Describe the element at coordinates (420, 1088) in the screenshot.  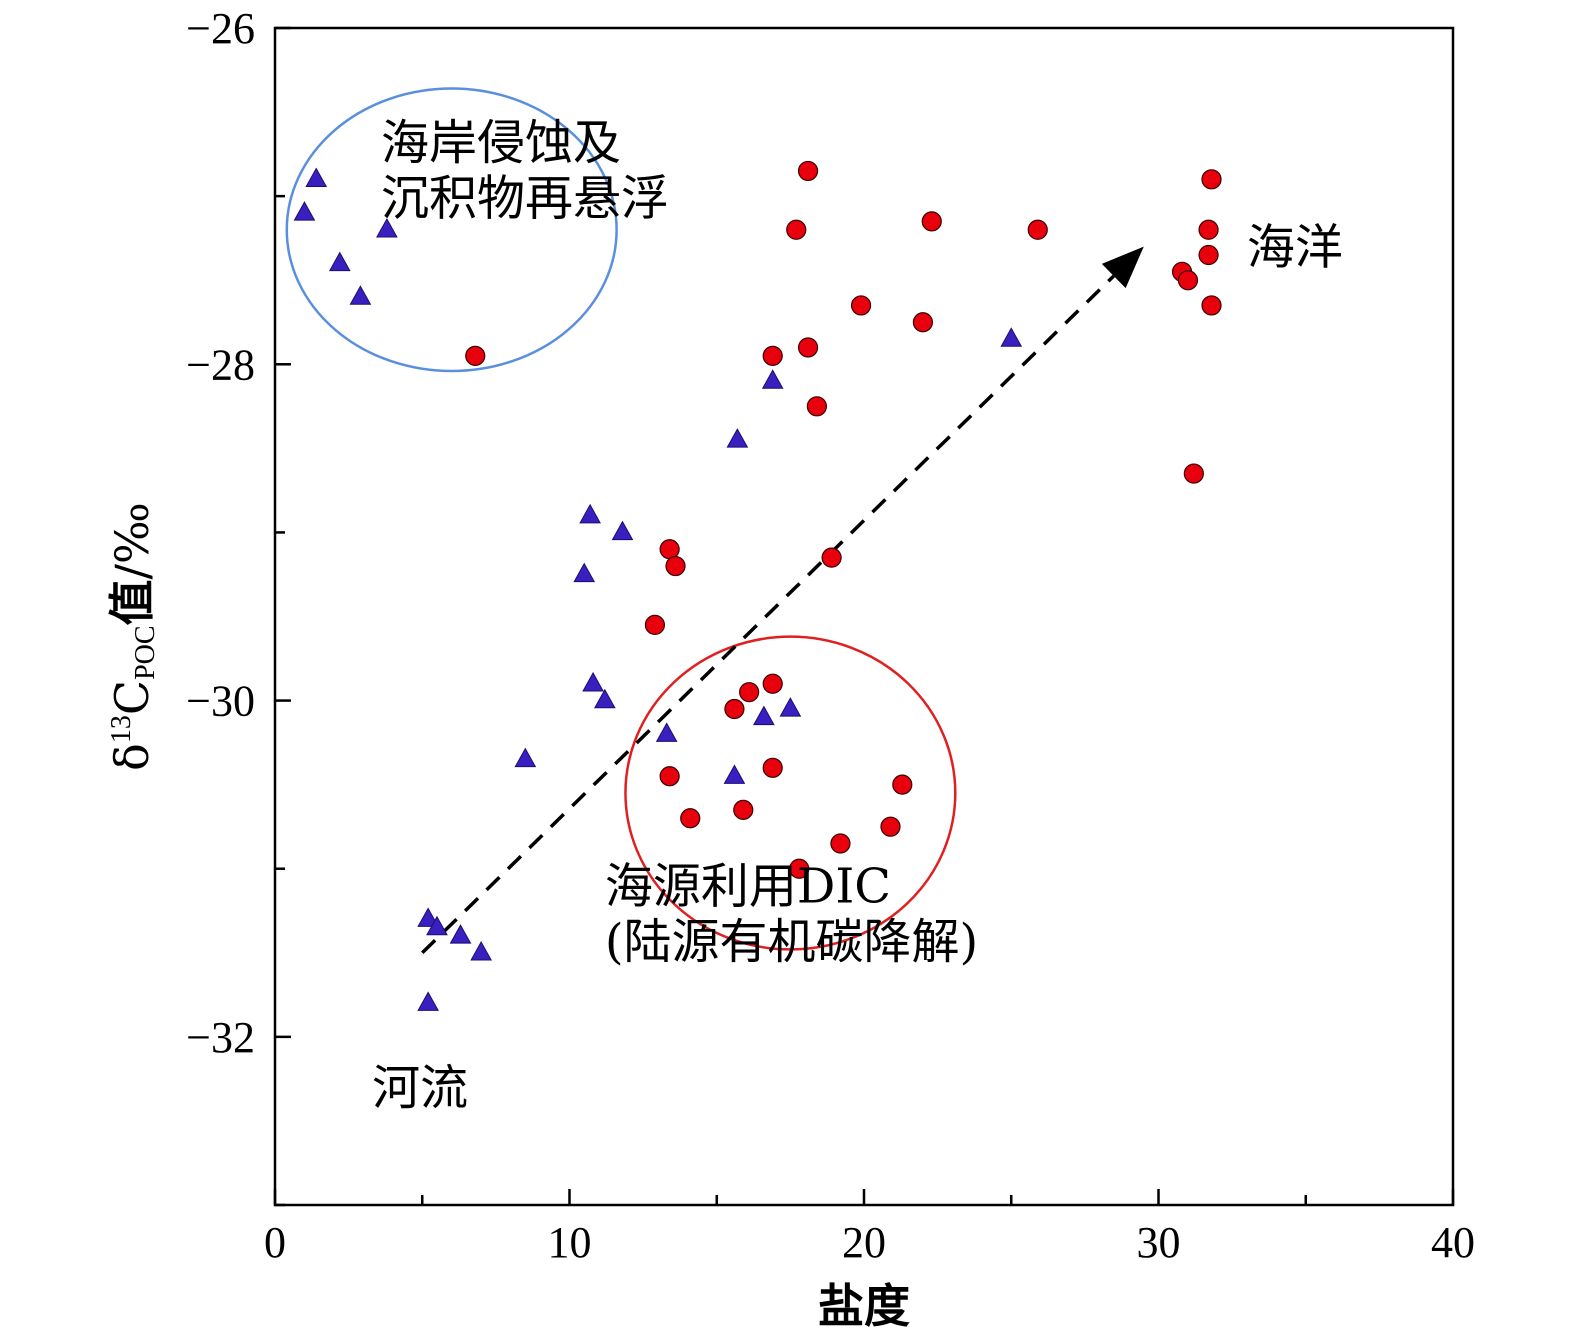
I see `annotation-text: 河流` at that location.